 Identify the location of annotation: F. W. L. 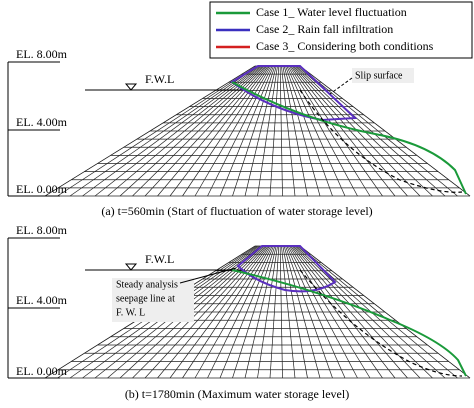
(130, 312).